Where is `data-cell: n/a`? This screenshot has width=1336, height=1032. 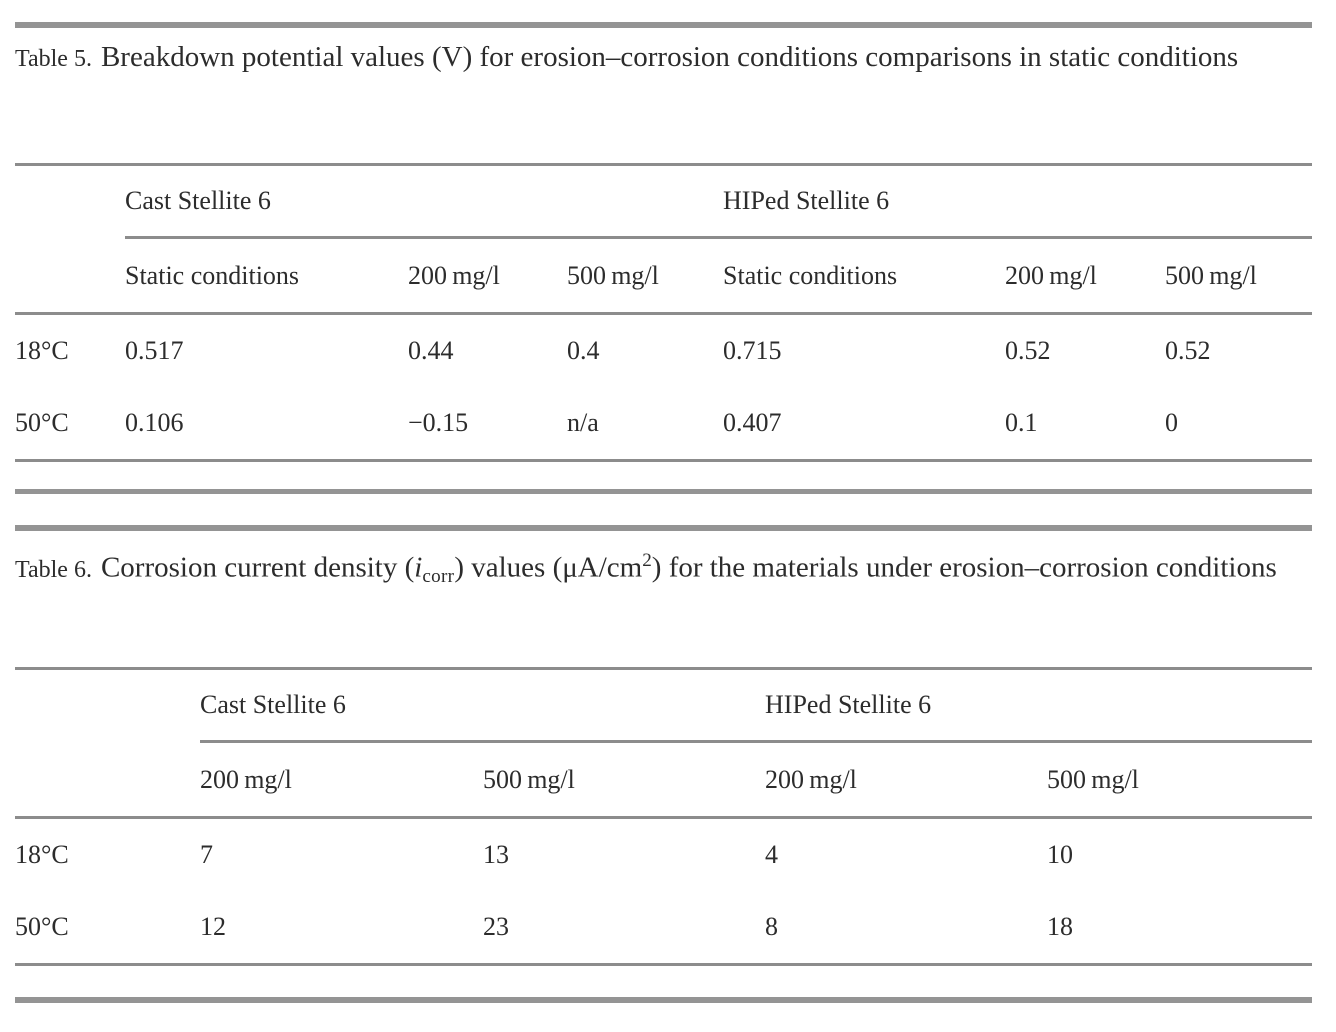 data-cell: n/a is located at coordinates (645, 424).